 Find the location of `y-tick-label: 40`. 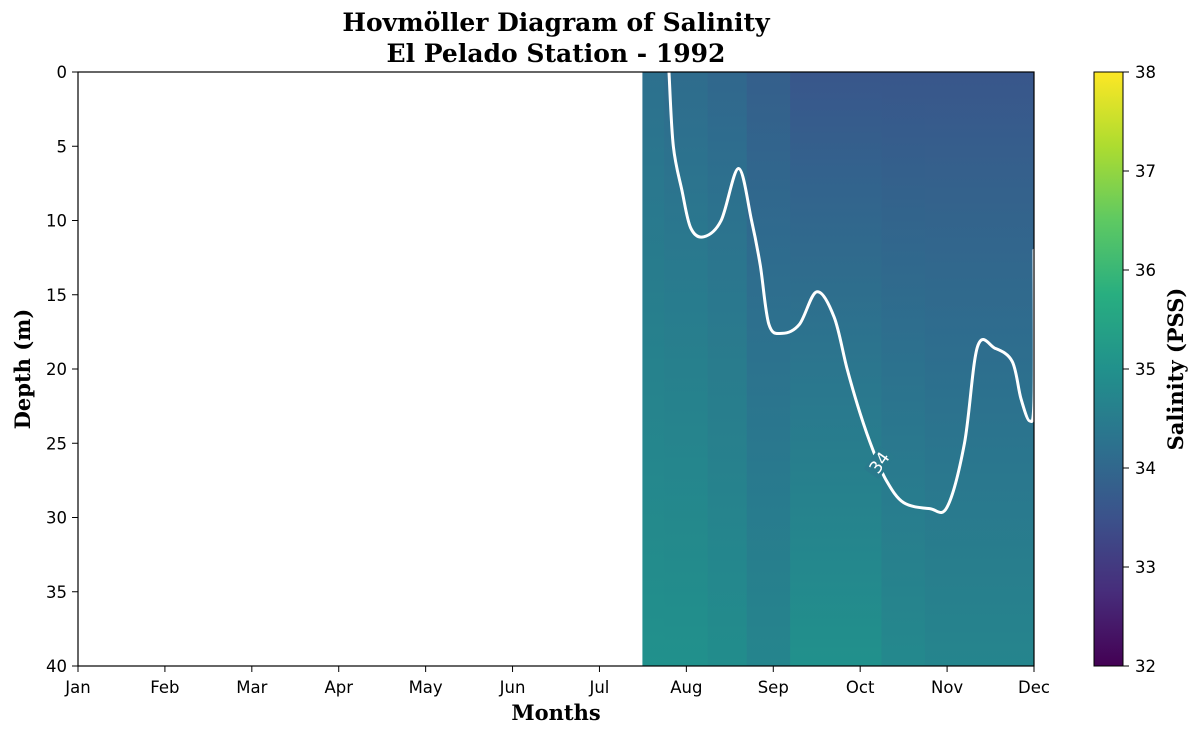

y-tick-label: 40 is located at coordinates (56, 666).